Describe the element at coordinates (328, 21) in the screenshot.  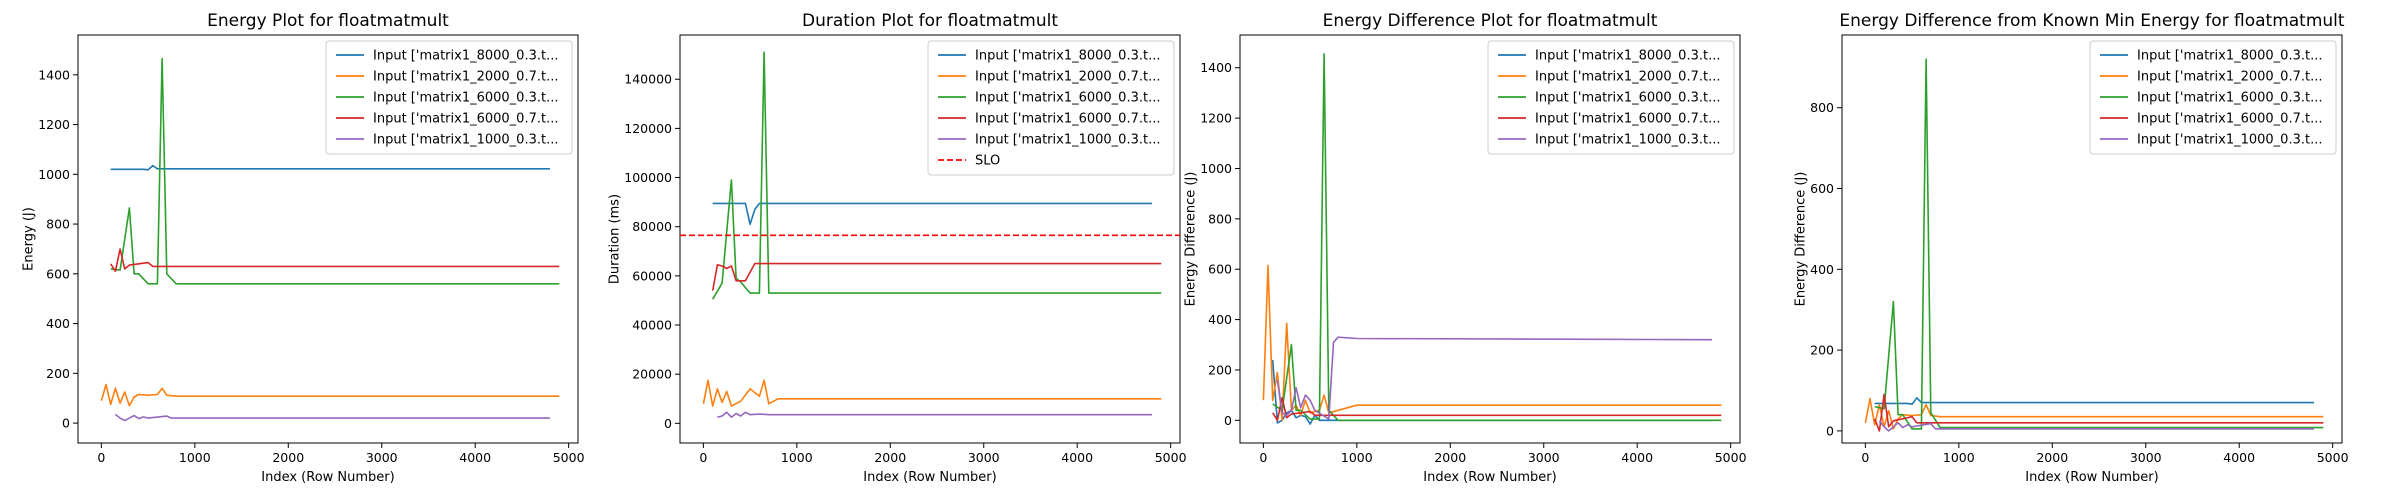
I see `chart-title: Energy Plot for floatmatmult` at that location.